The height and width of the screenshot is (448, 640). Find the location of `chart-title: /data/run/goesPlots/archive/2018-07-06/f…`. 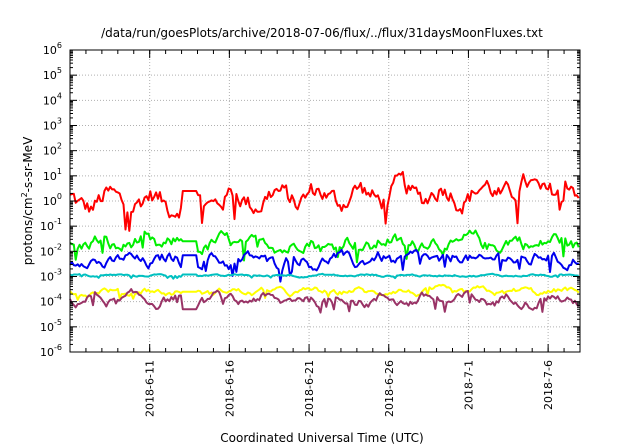

chart-title: /data/run/goesPlots/archive/2018-07-06/f… is located at coordinates (322, 33).